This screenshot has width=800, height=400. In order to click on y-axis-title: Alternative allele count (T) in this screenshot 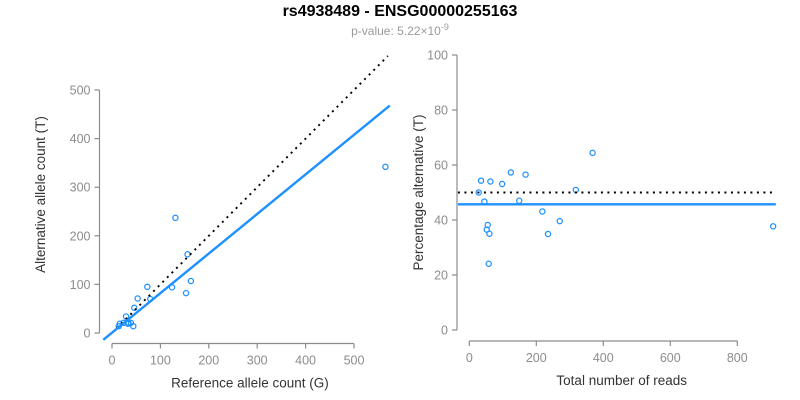, I will do `click(40, 194)`.